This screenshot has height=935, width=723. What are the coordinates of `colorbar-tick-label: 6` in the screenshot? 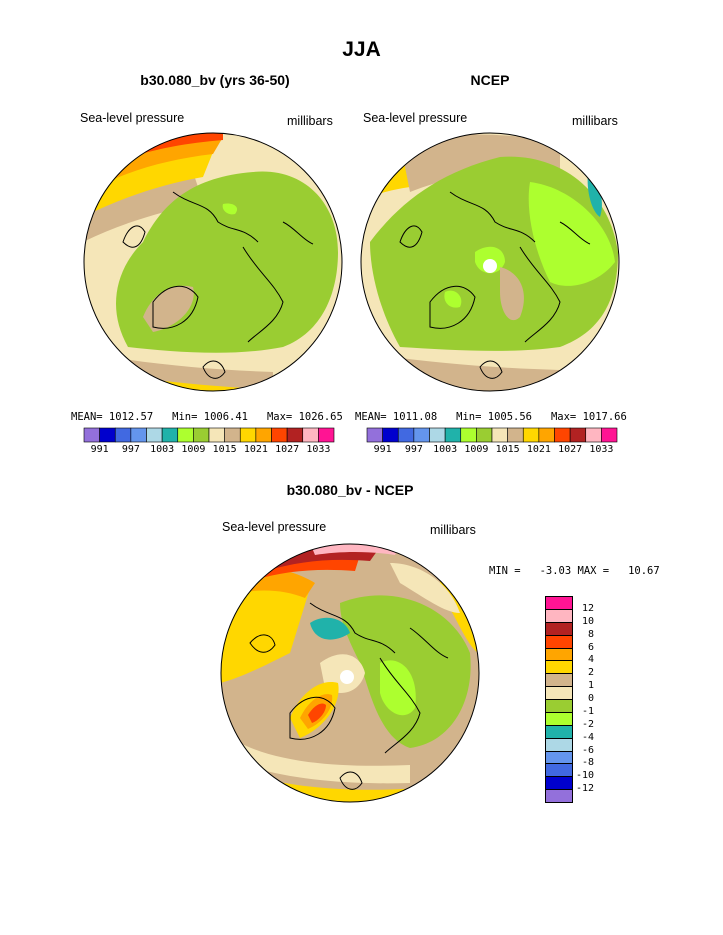 It's located at (590, 647).